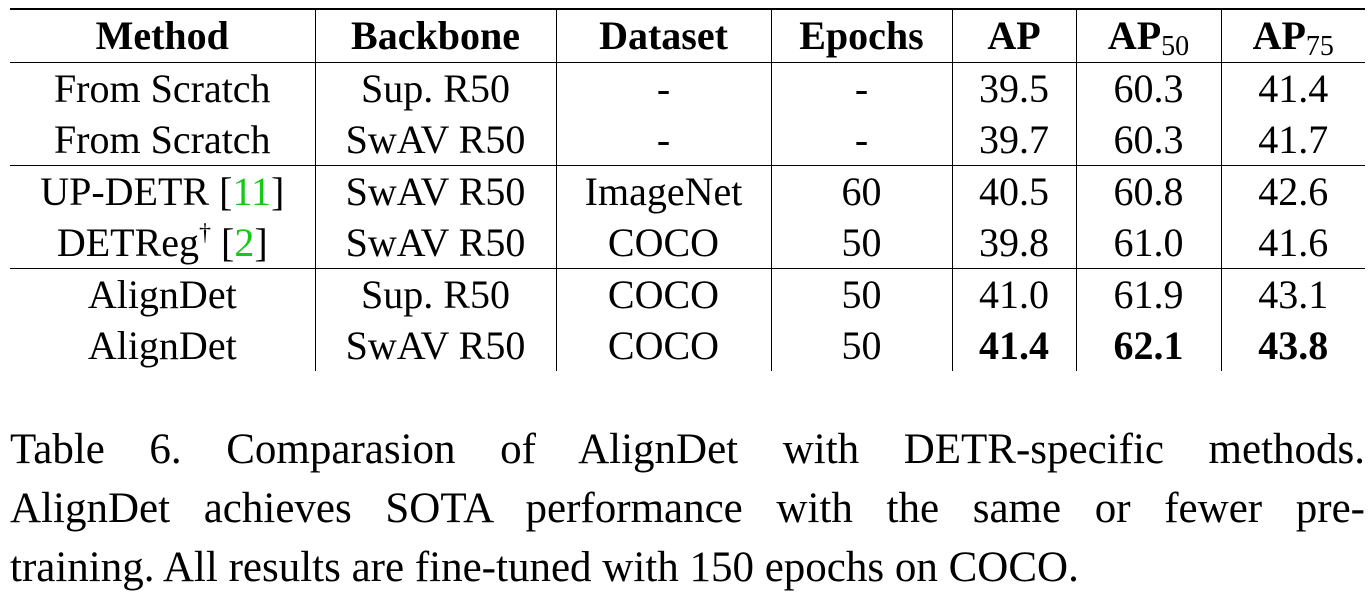 This screenshot has height=611, width=1369. I want to click on cell-ap: 39.8, so click(1014, 243).